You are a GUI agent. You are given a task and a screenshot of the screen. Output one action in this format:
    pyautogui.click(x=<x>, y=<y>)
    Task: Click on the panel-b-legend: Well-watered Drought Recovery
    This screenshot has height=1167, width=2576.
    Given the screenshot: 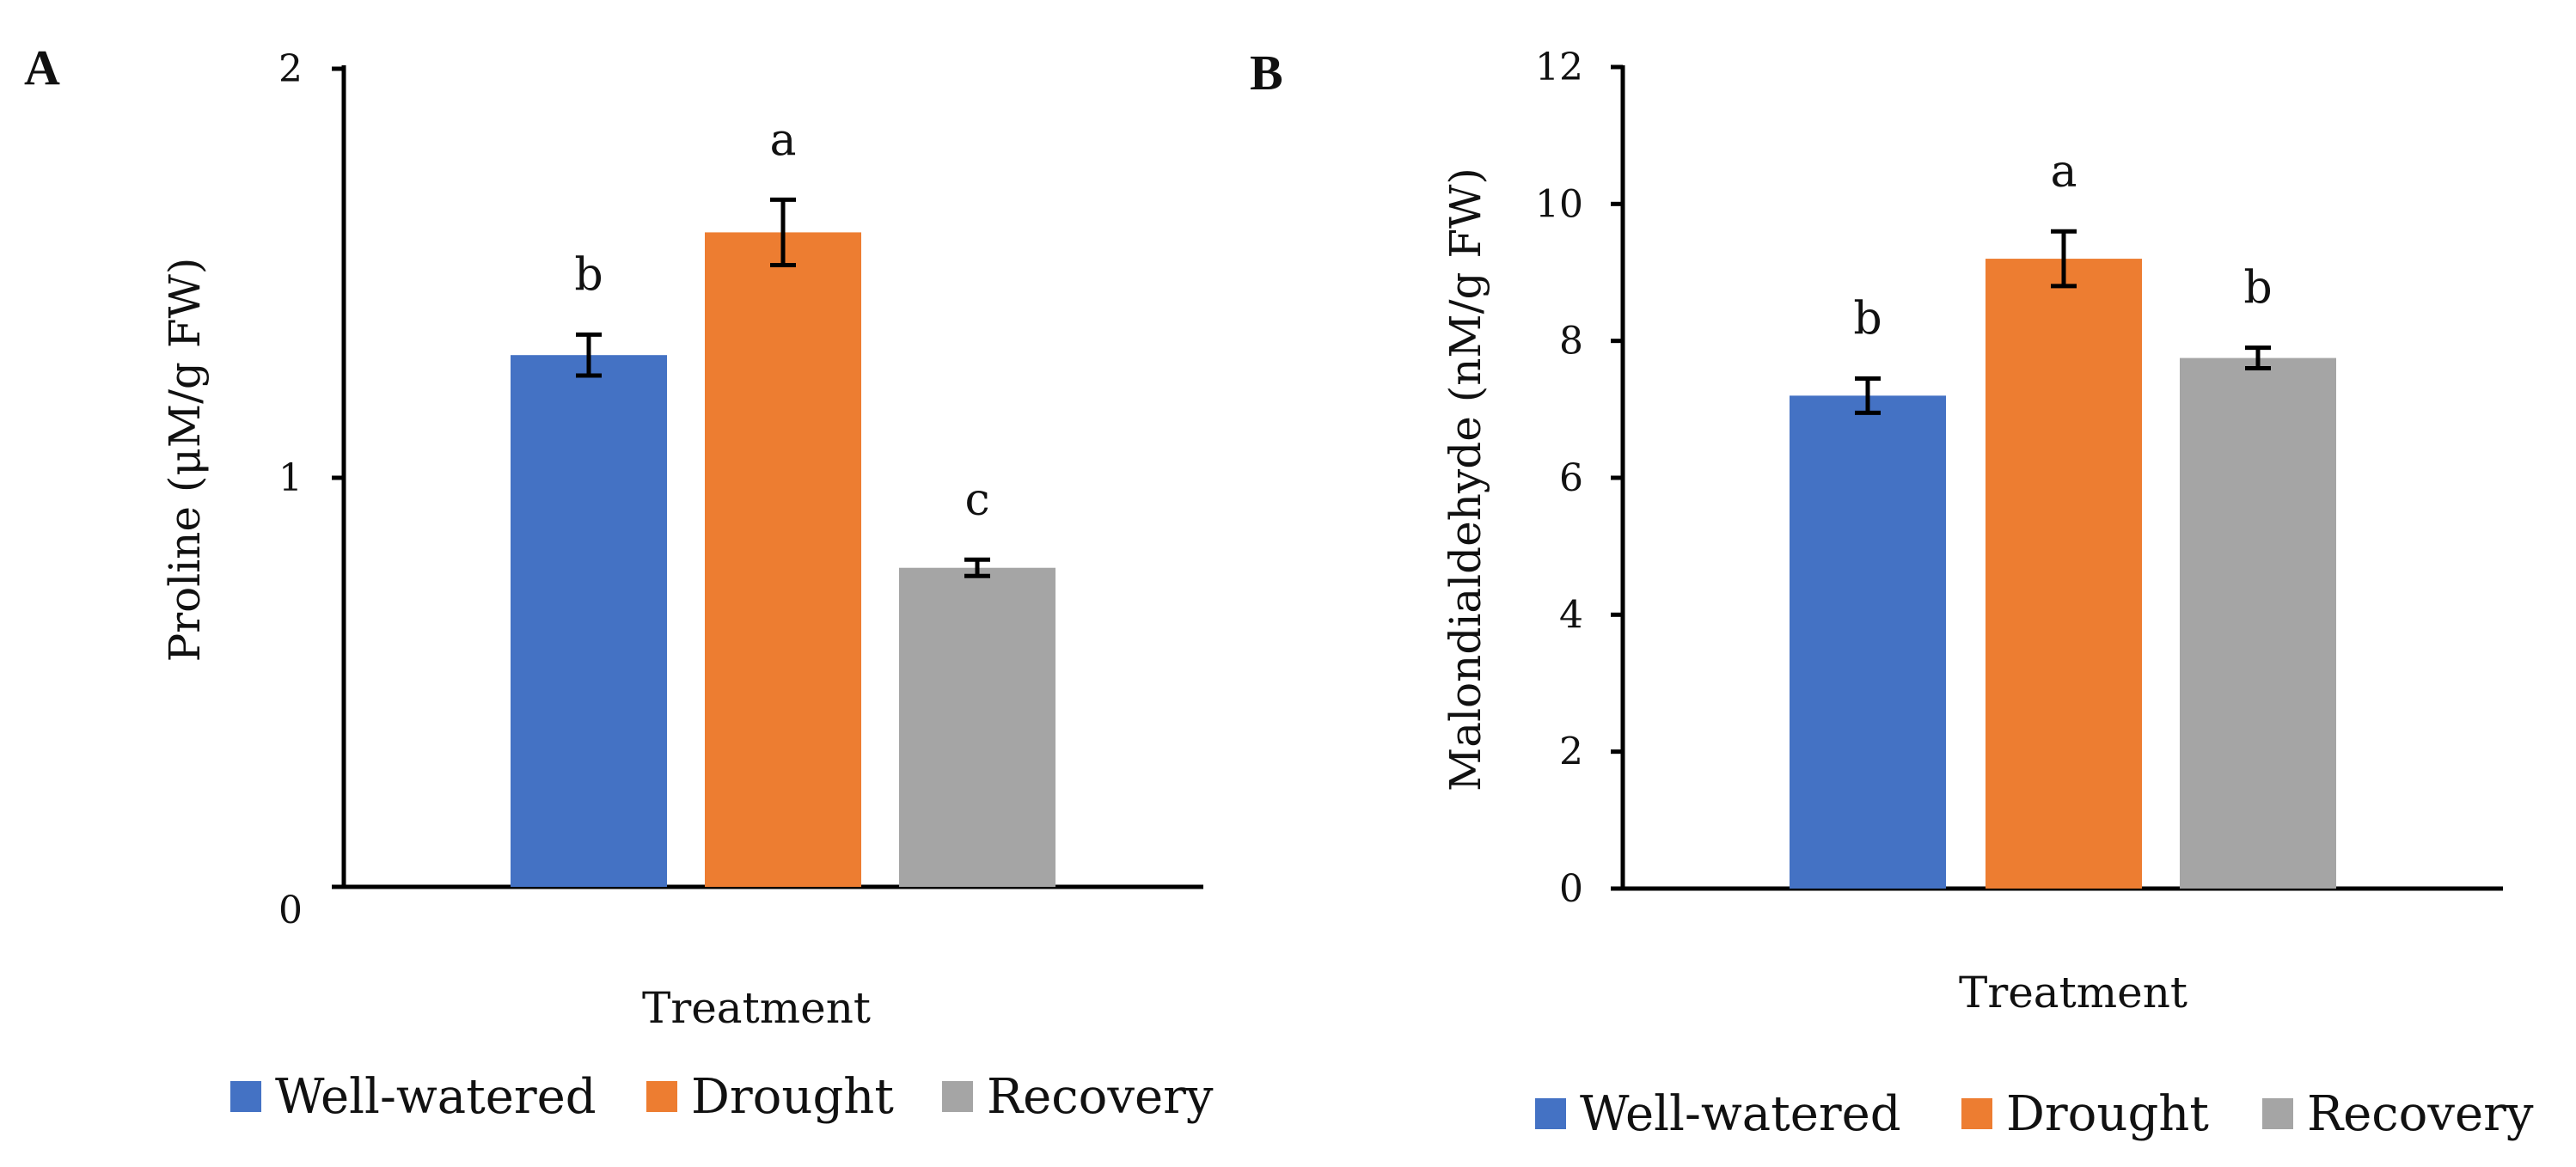 What is the action you would take?
    pyautogui.click(x=2034, y=1114)
    